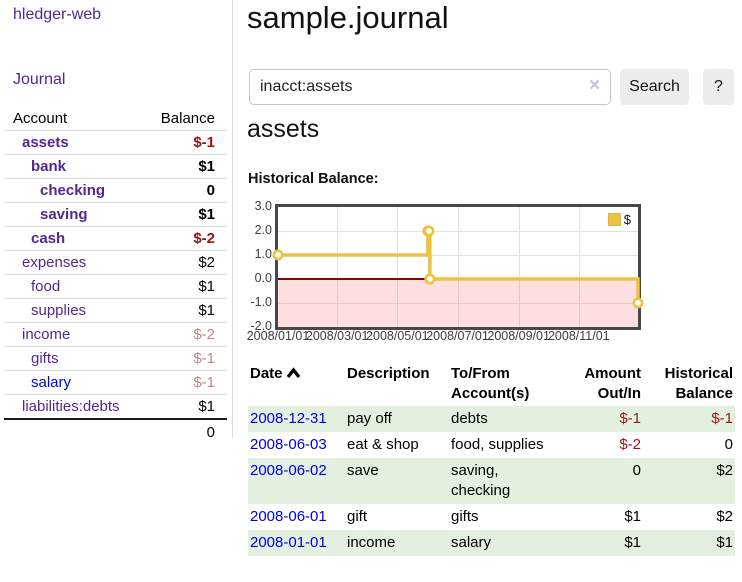 This screenshot has width=742, height=582. I want to click on chart-plot-area: $, so click(458, 267).